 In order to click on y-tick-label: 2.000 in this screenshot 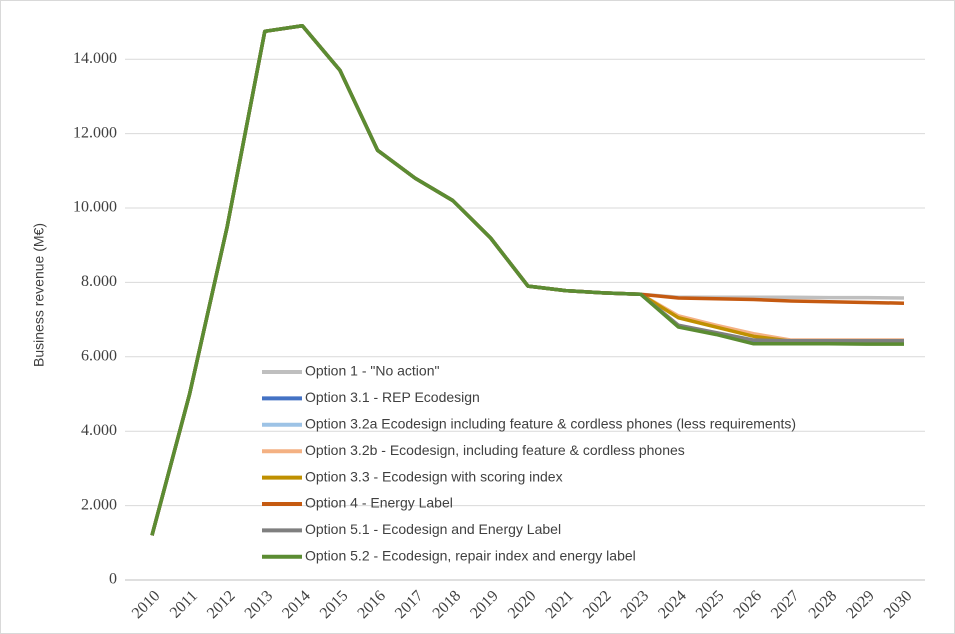, I will do `click(99, 504)`.